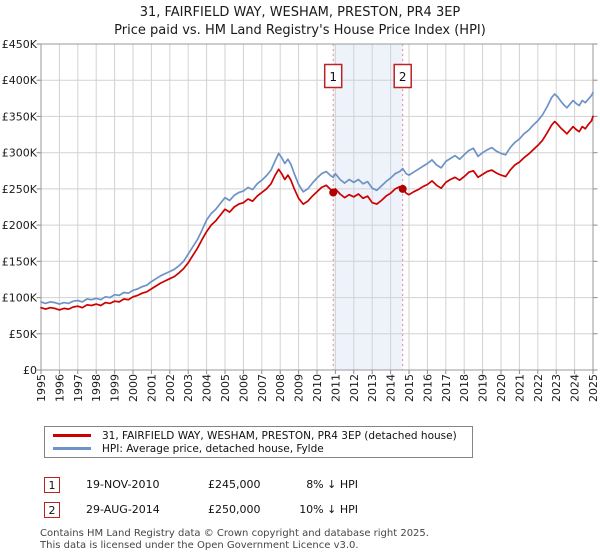 This screenshot has width=600, height=560. Describe the element at coordinates (96, 388) in the screenshot. I see `x-tick-label: 1998` at that location.